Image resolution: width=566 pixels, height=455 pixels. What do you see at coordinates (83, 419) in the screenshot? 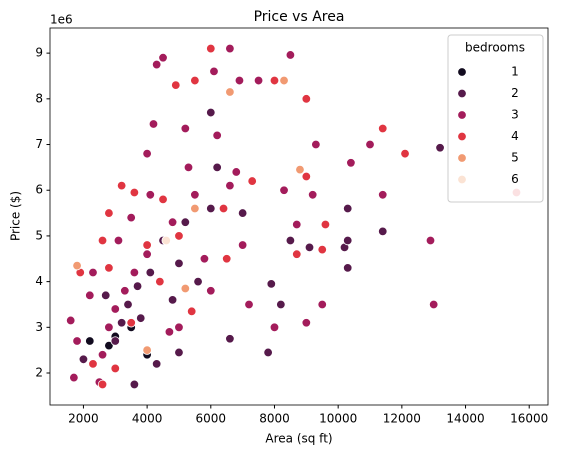
I see `x-tick-label: 2000` at bounding box center [83, 419].